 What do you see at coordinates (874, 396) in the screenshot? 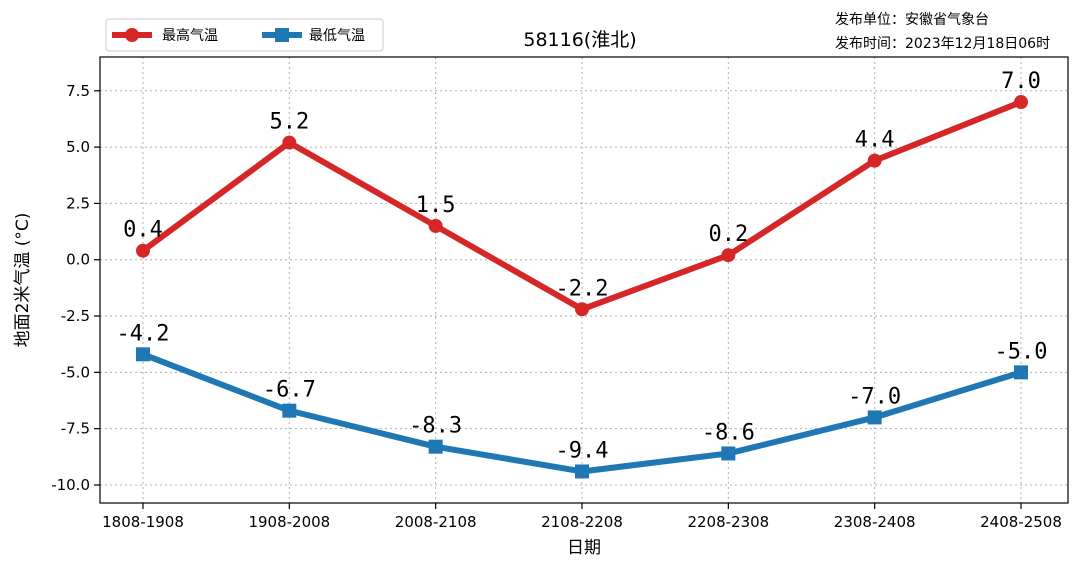
I see `data-label: -7.0` at bounding box center [874, 396].